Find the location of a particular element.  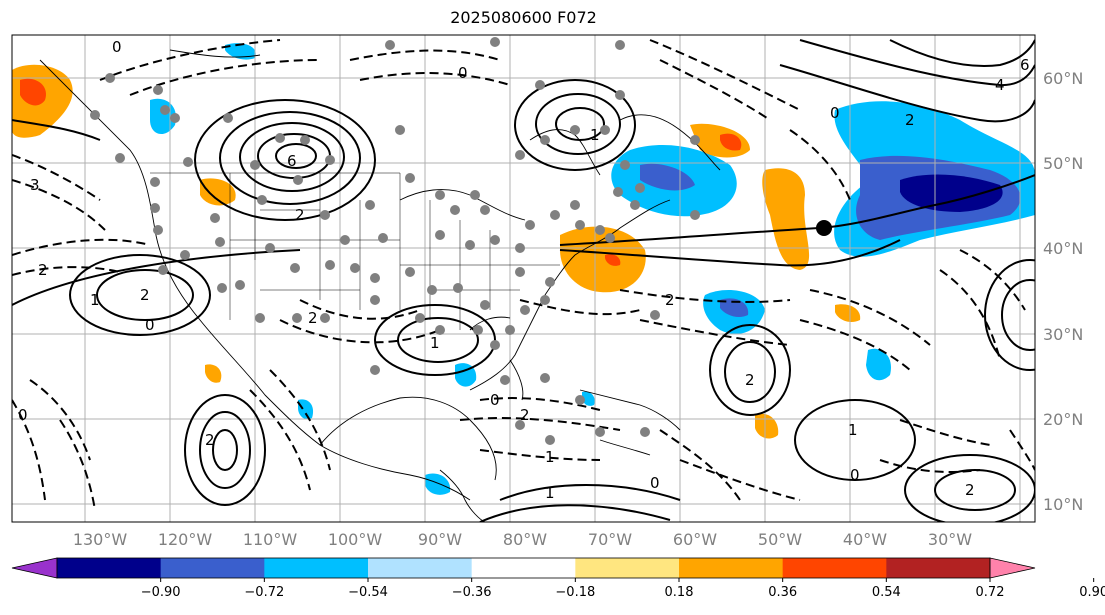

lat-label-20n: 20°N is located at coordinates (1063, 419).